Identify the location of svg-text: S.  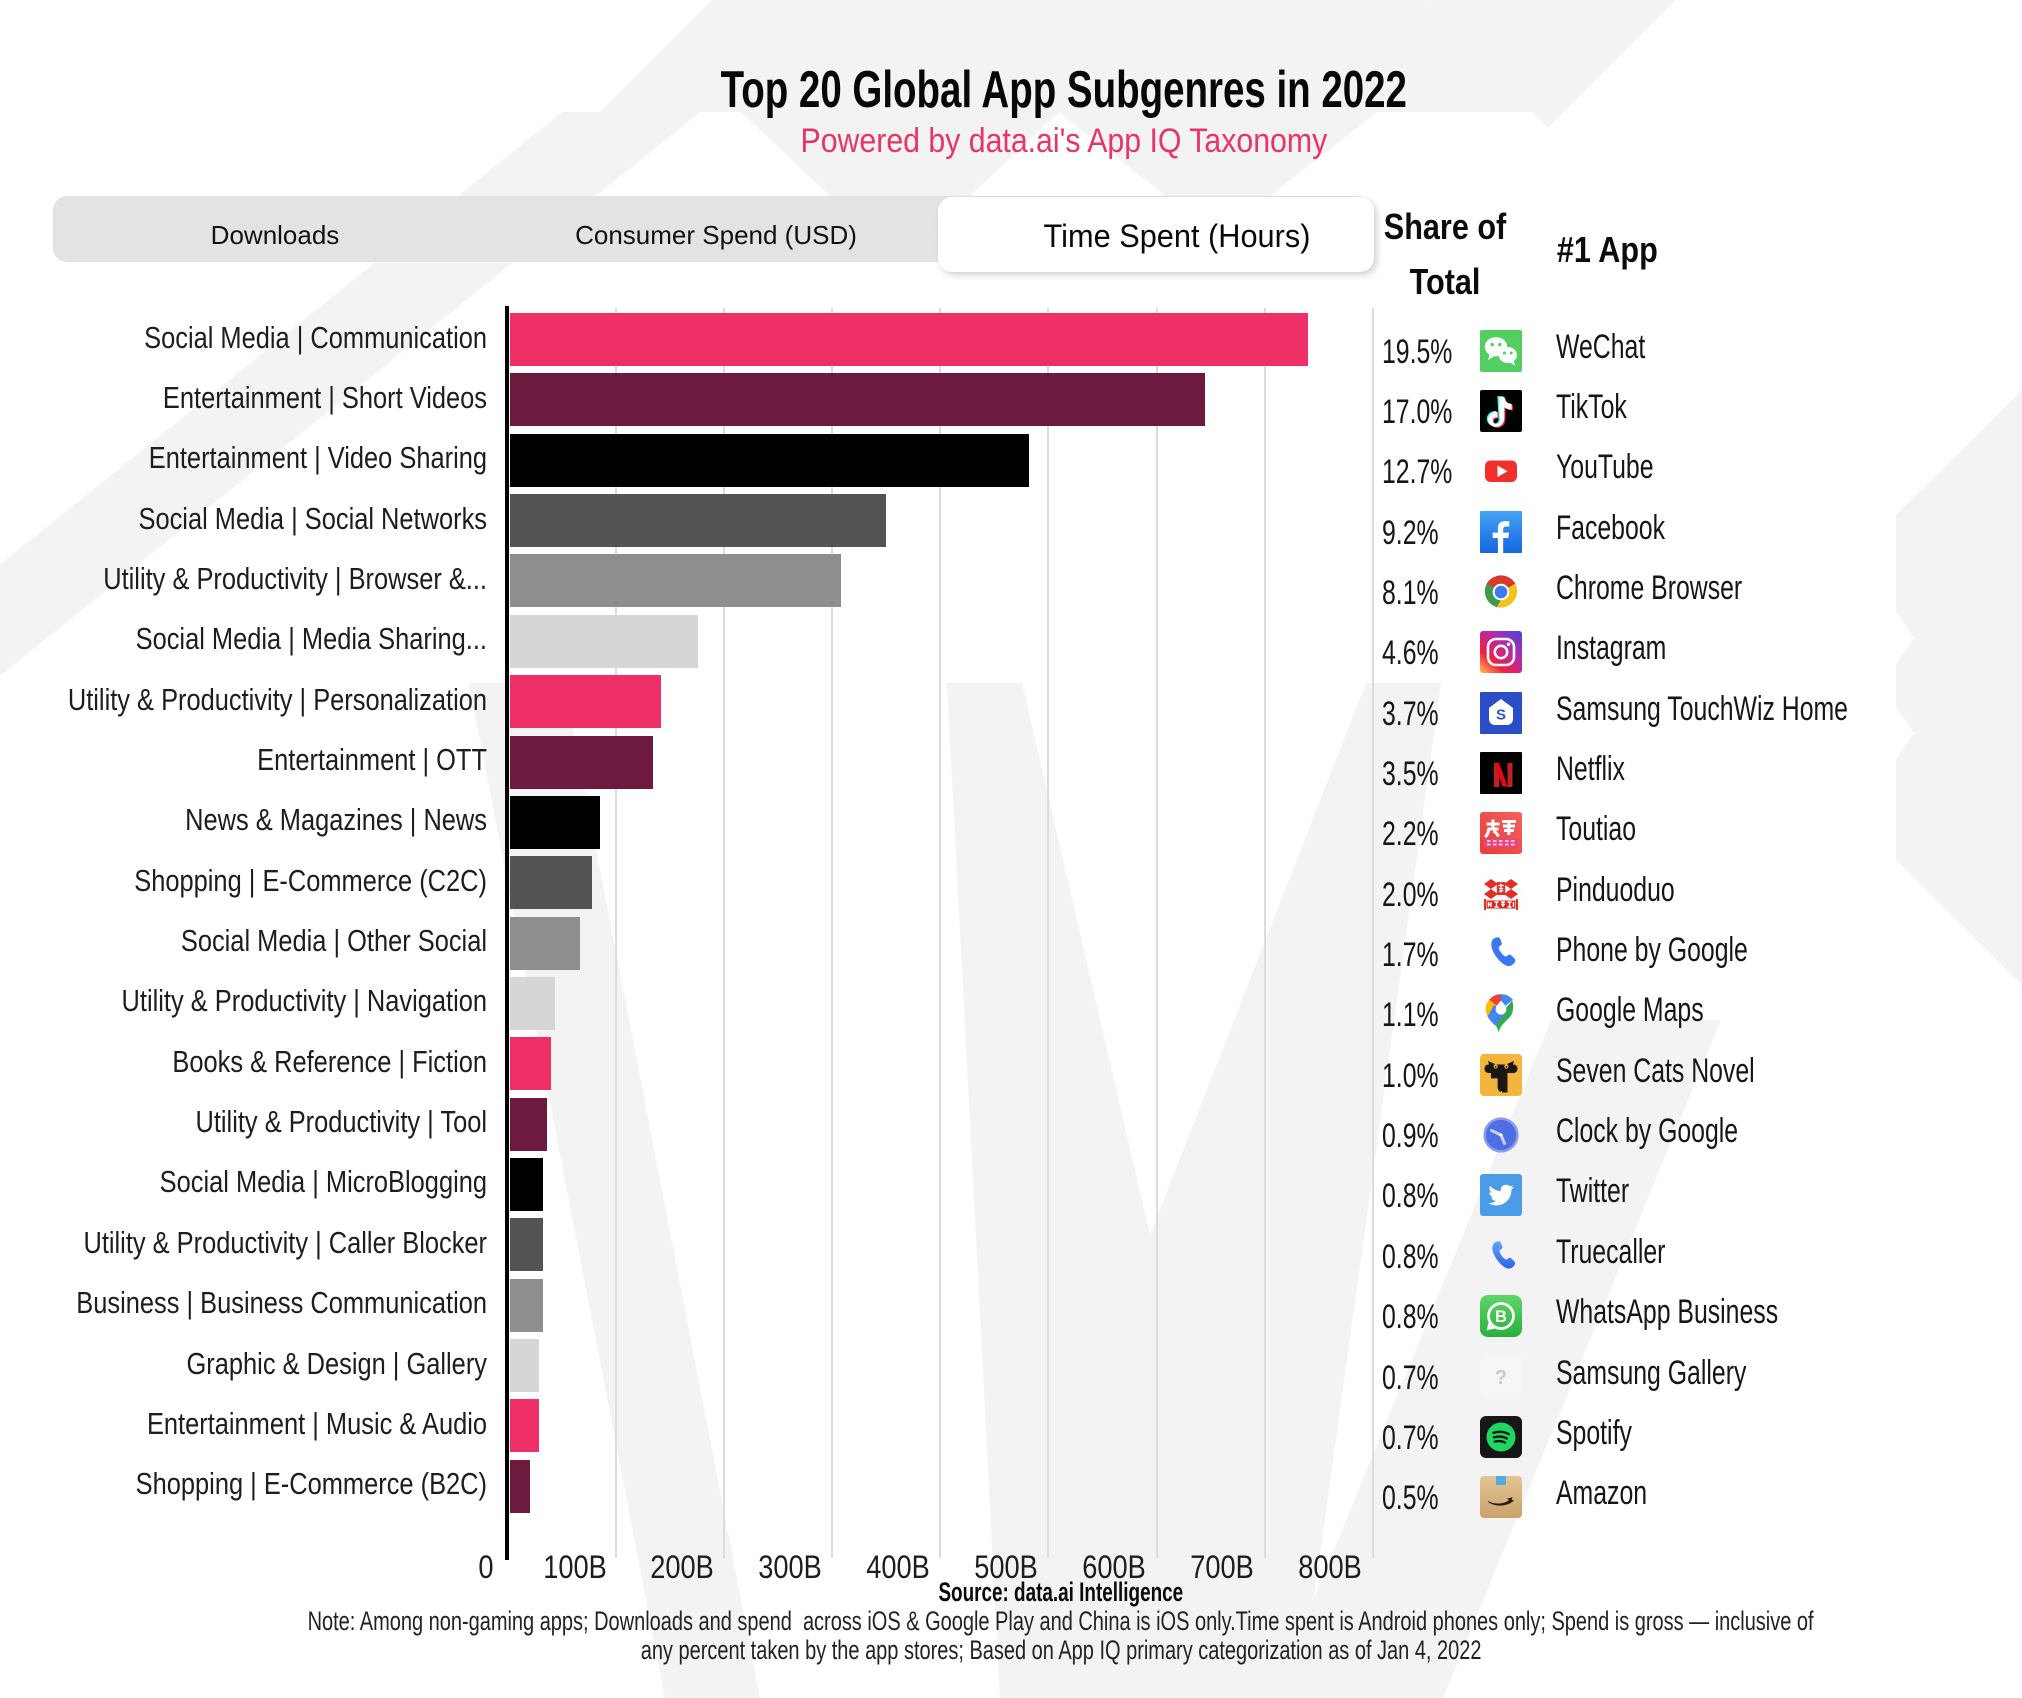
(1501, 714).